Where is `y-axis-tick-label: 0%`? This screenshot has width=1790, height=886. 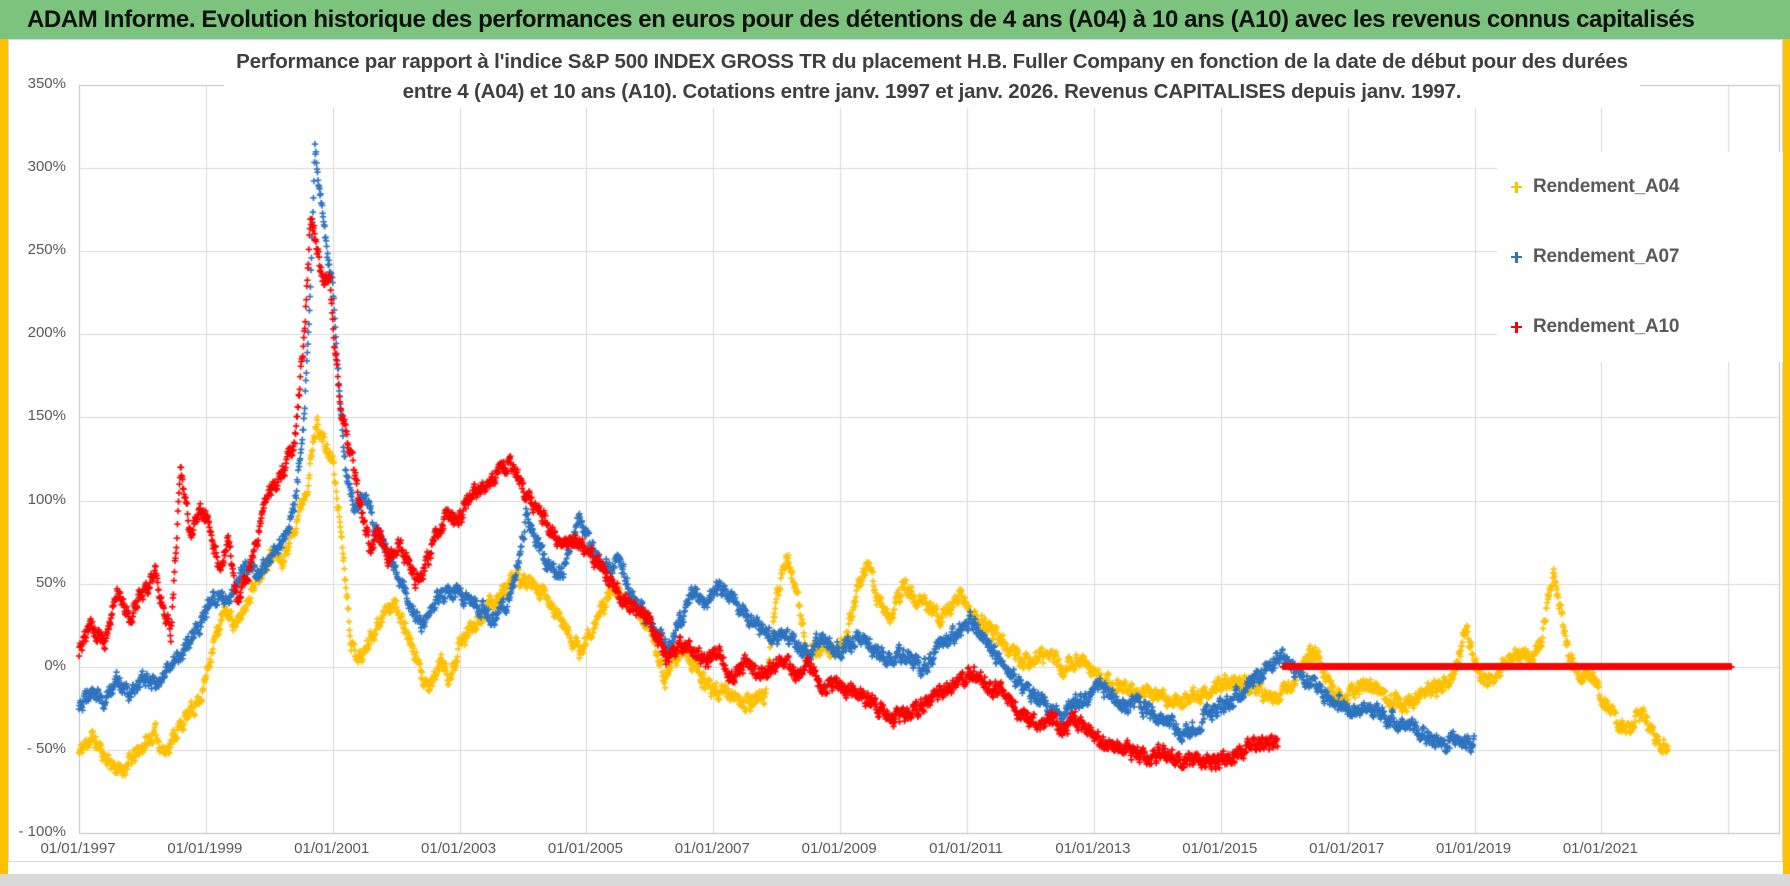 y-axis-tick-label: 0% is located at coordinates (55, 665).